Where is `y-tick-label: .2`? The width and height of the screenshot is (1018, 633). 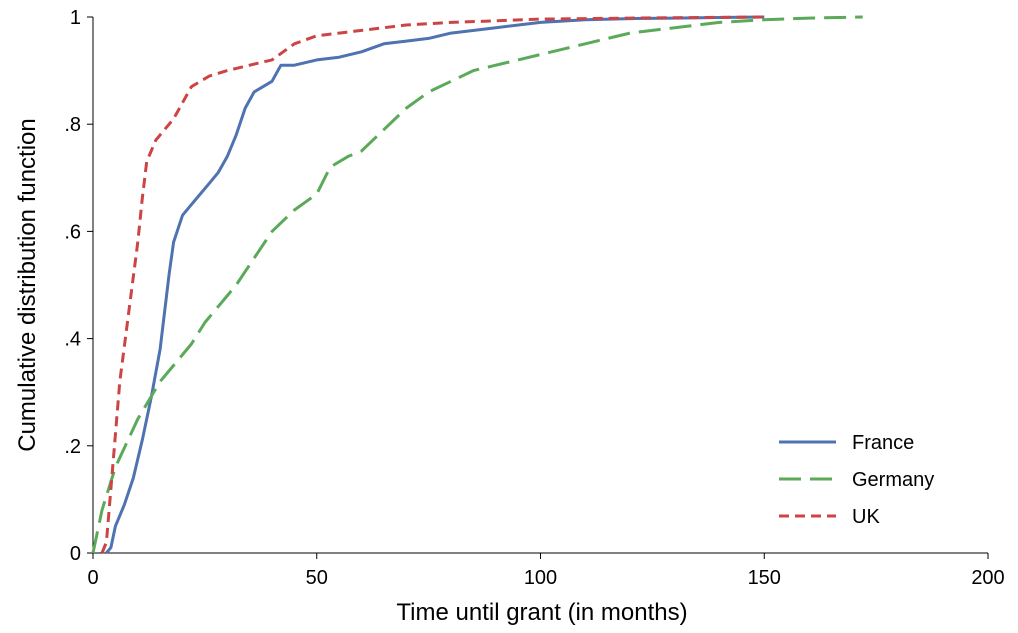
y-tick-label: .2 is located at coordinates (72, 447).